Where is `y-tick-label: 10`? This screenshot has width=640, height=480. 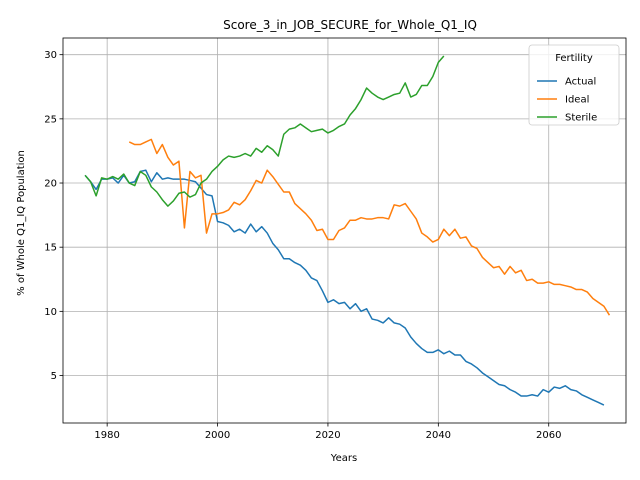 y-tick-label: 10 is located at coordinates (50, 312).